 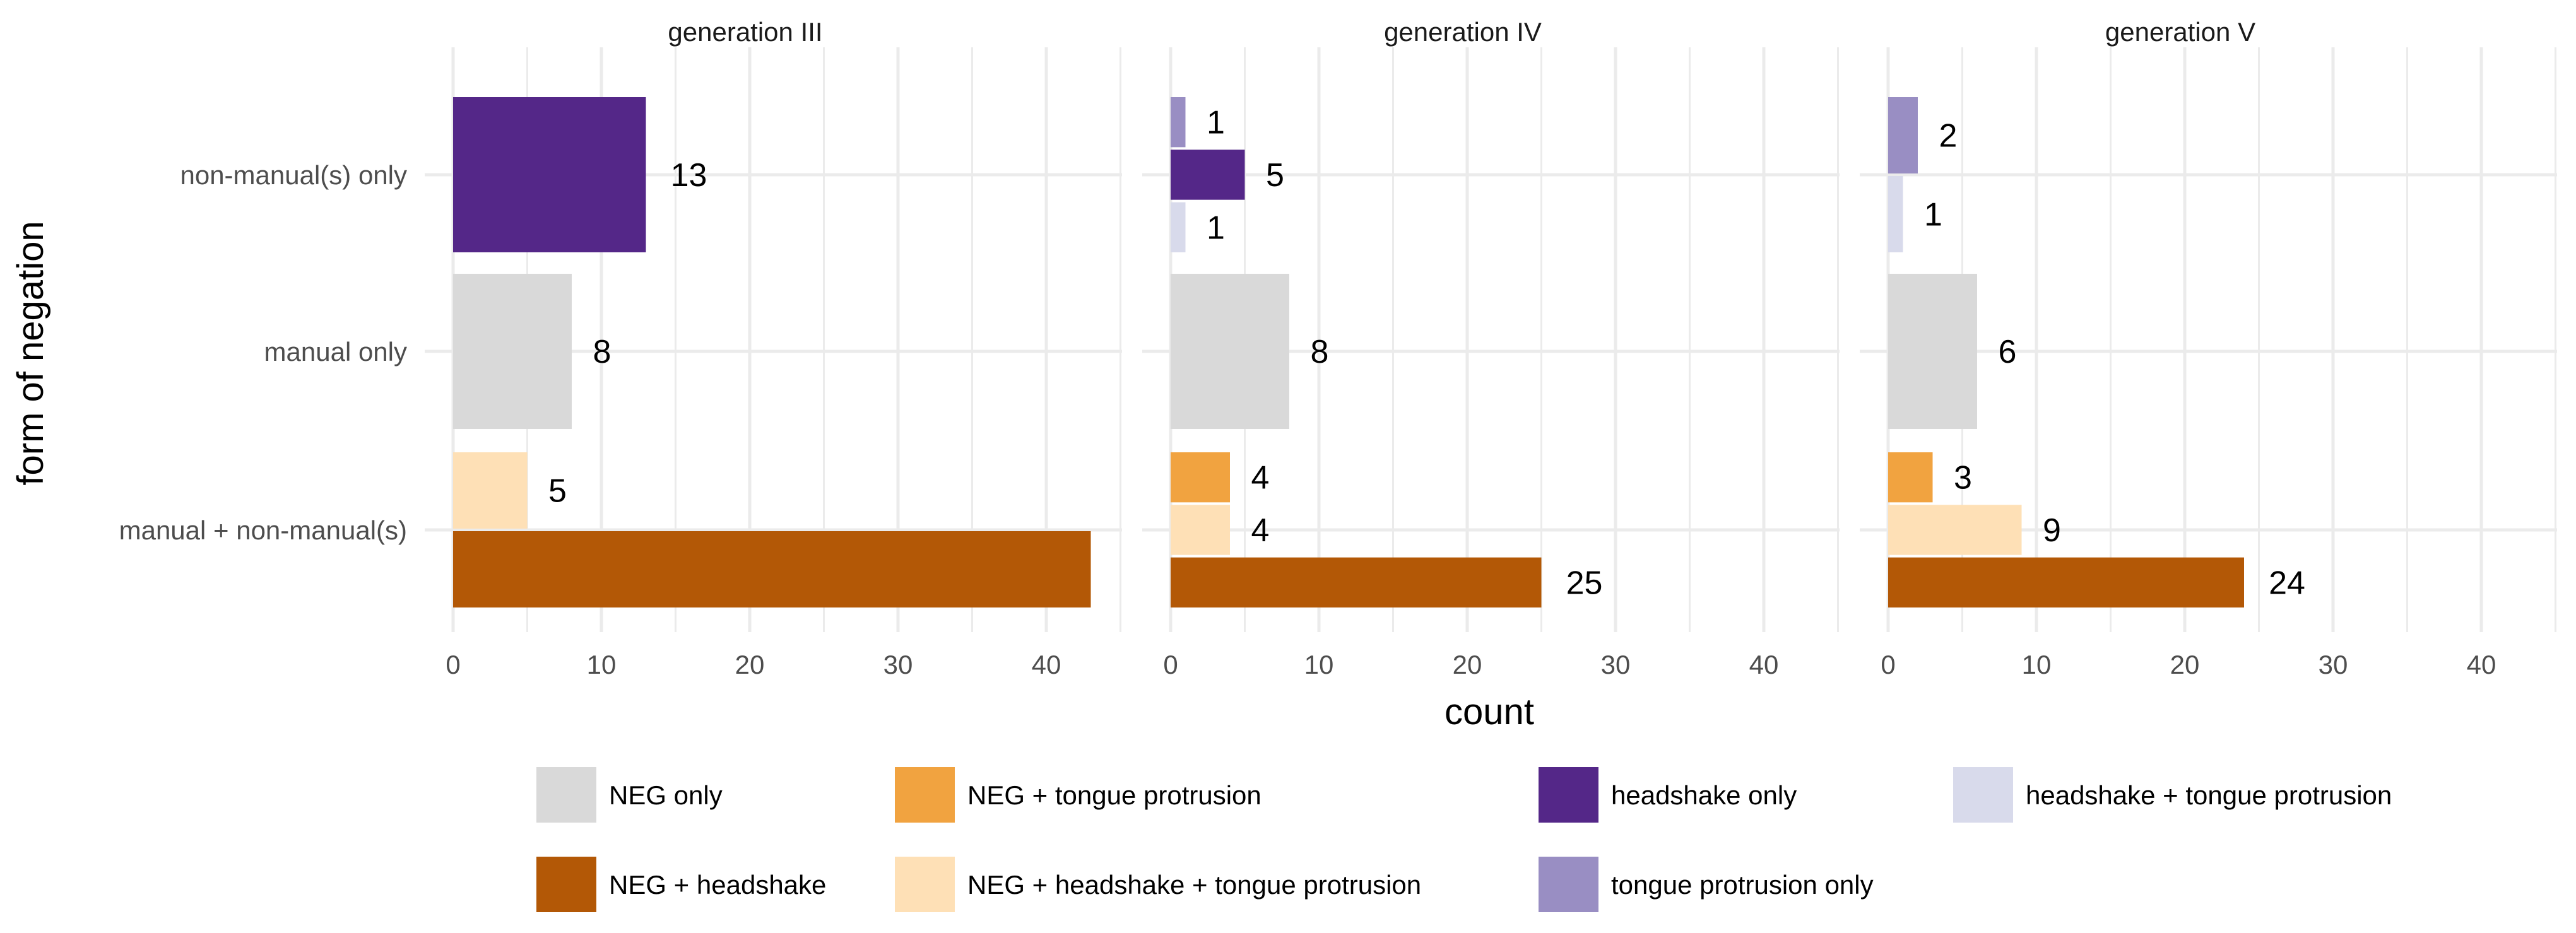 I want to click on legend-item: NEG + tongue protrusion, so click(x=1078, y=795).